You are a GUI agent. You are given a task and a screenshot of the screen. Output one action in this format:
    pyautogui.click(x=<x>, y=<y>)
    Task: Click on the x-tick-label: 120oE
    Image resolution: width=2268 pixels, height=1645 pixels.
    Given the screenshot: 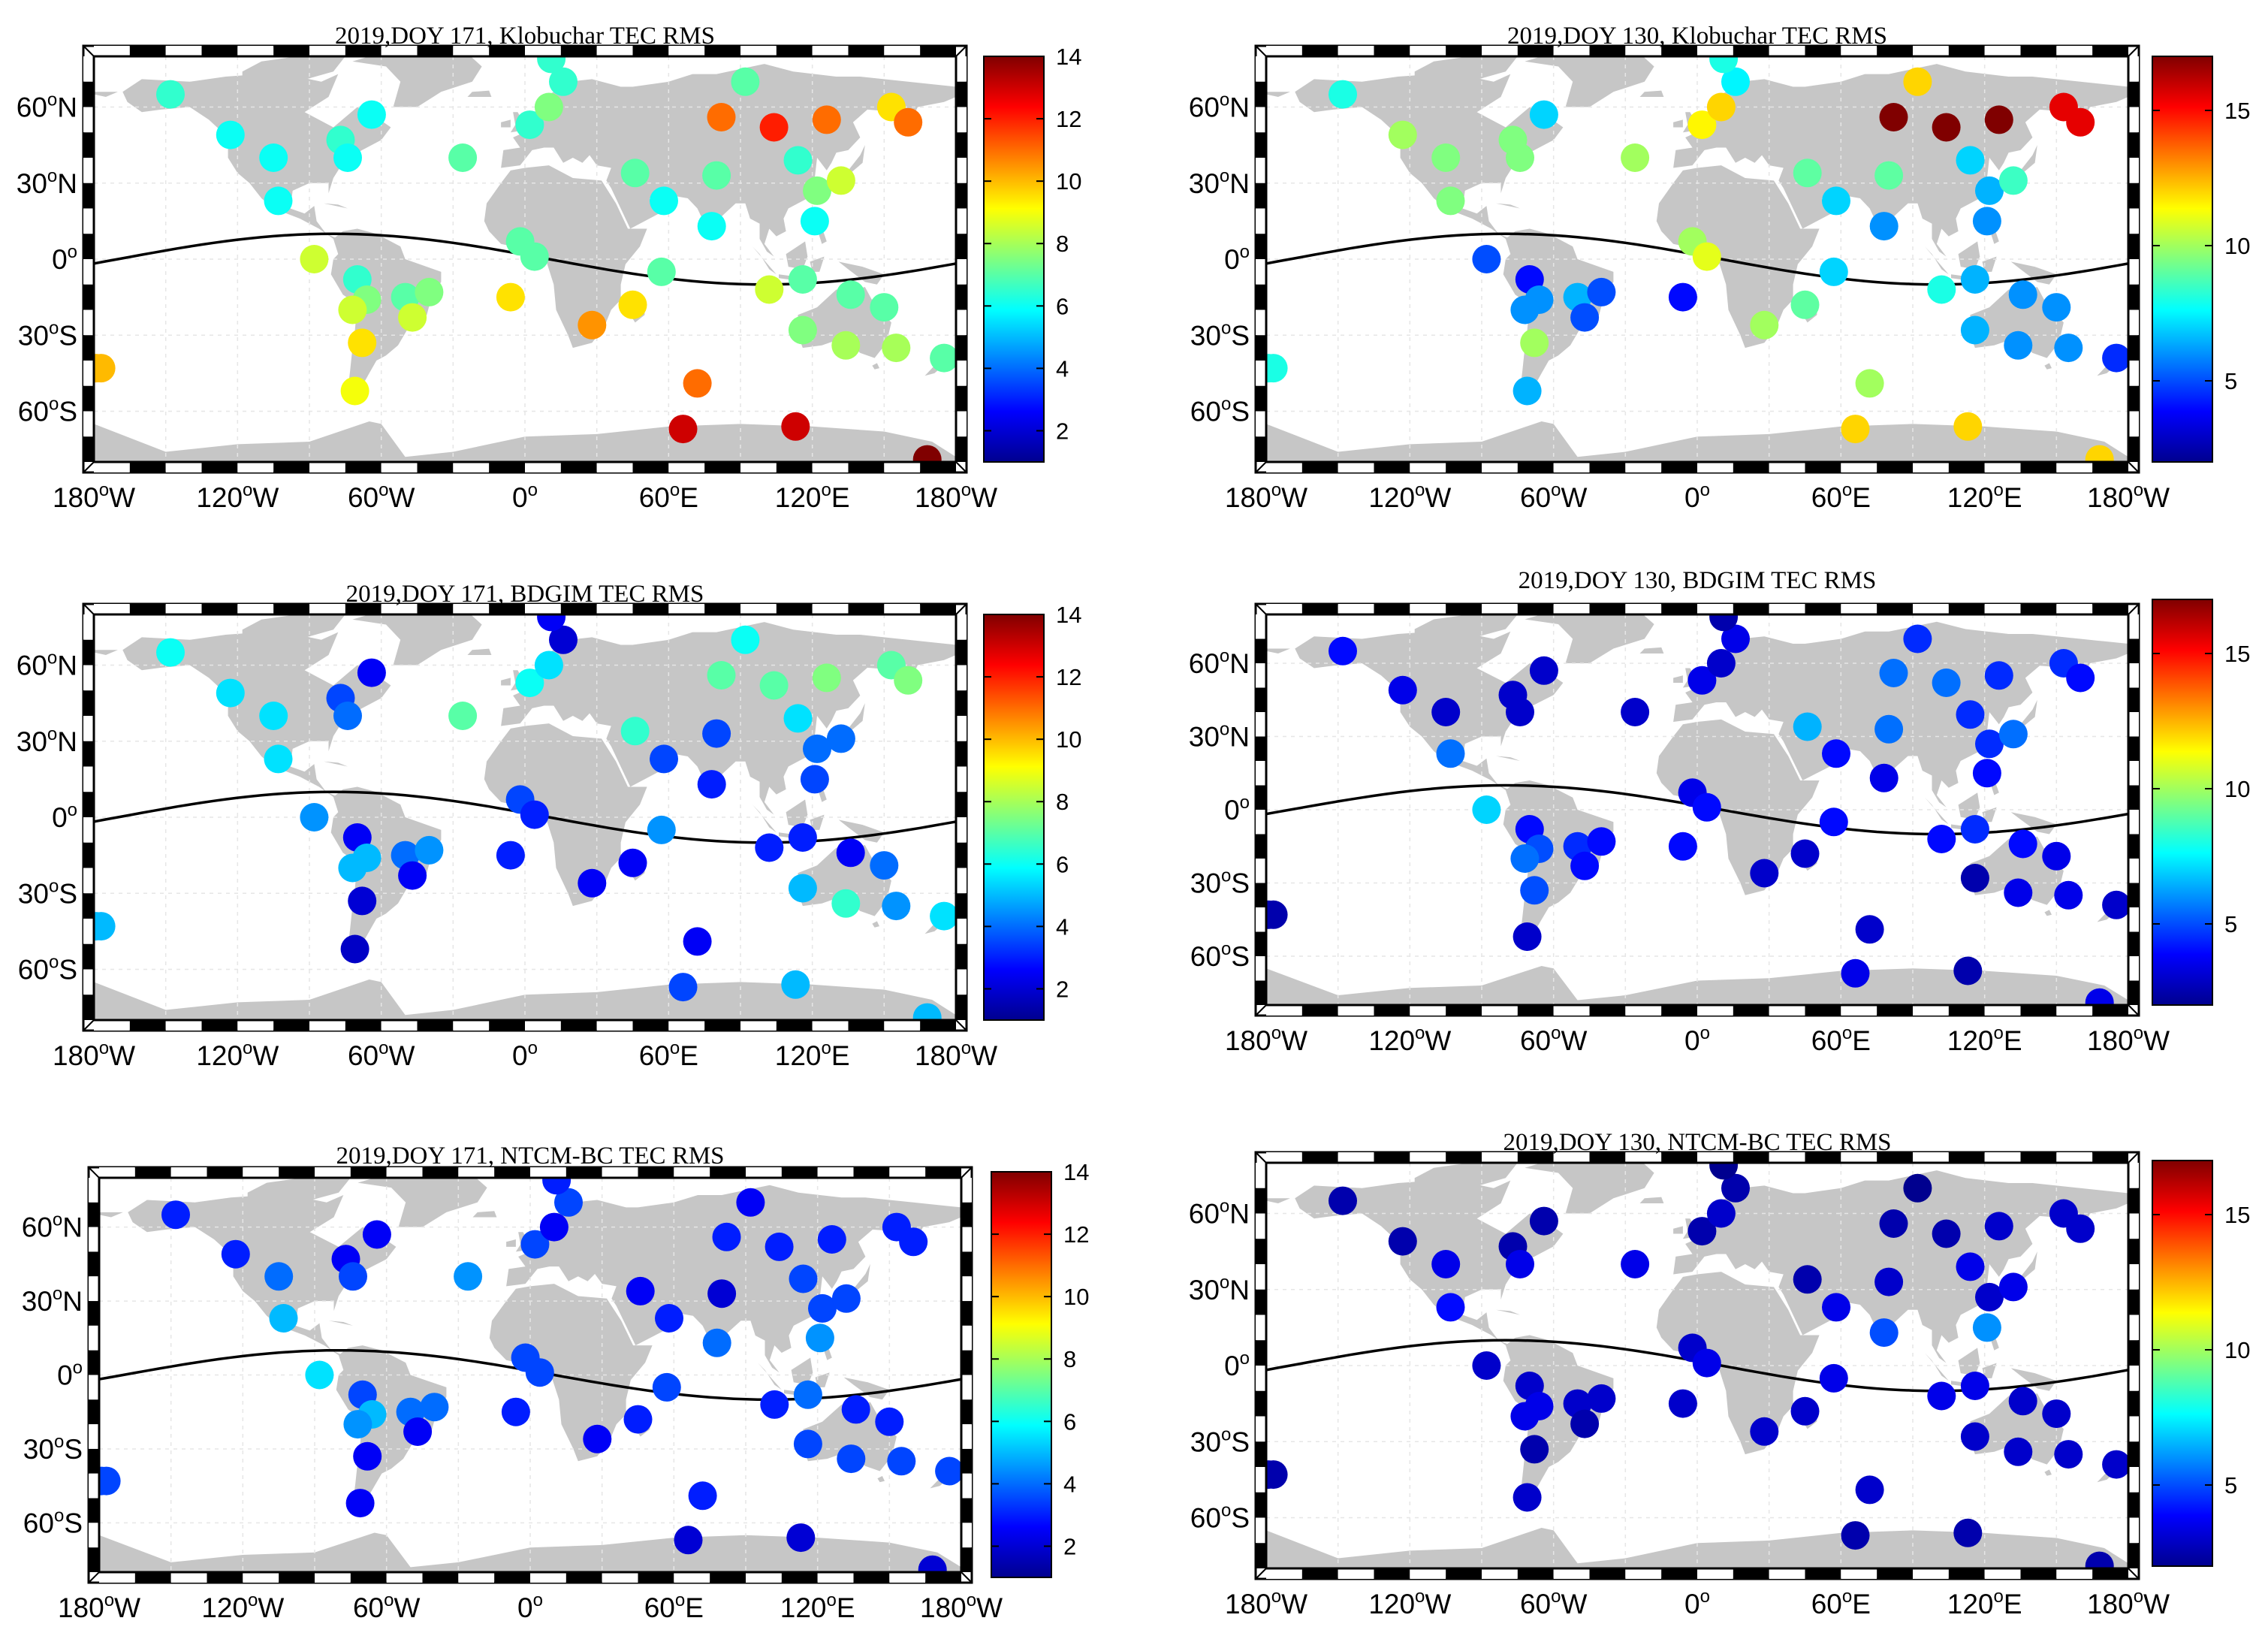 What is the action you would take?
    pyautogui.click(x=818, y=1607)
    